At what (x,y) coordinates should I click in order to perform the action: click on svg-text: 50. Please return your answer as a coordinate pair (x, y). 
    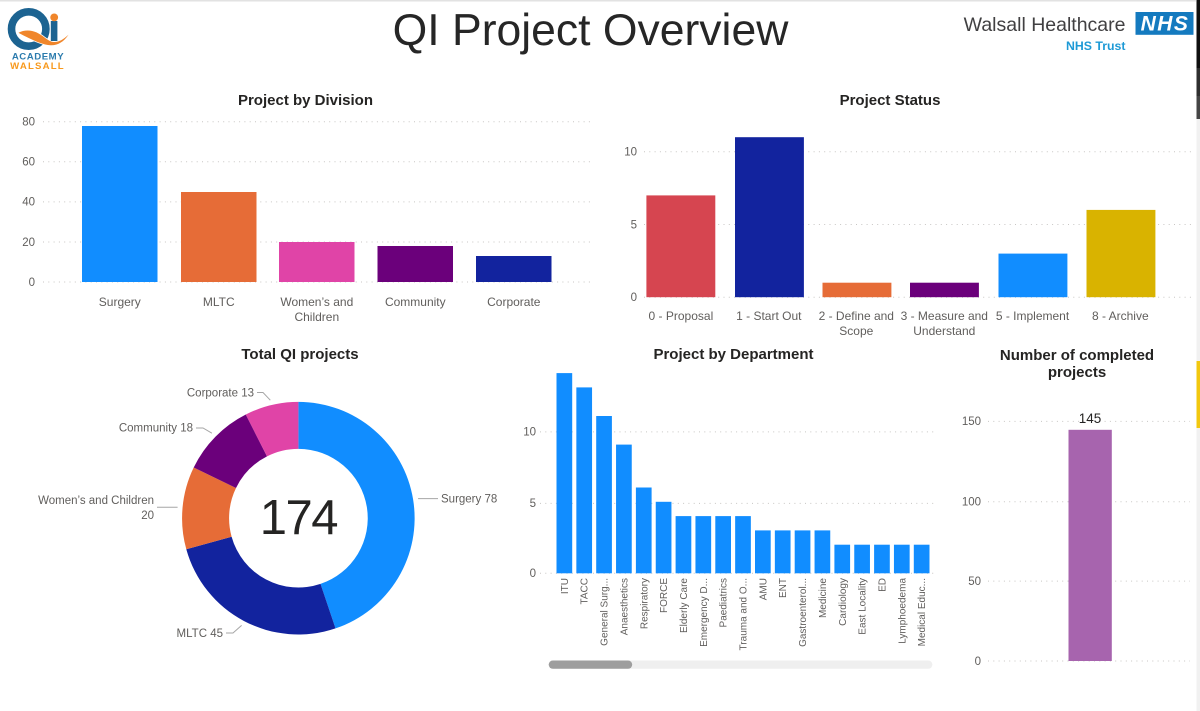
    Looking at the image, I should click on (974, 582).